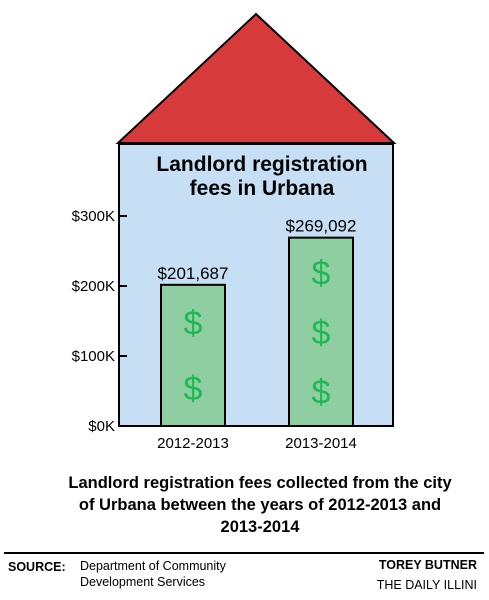 The height and width of the screenshot is (600, 489). I want to click on y-axis: $0K $100K $200K $300K, so click(99, 321).